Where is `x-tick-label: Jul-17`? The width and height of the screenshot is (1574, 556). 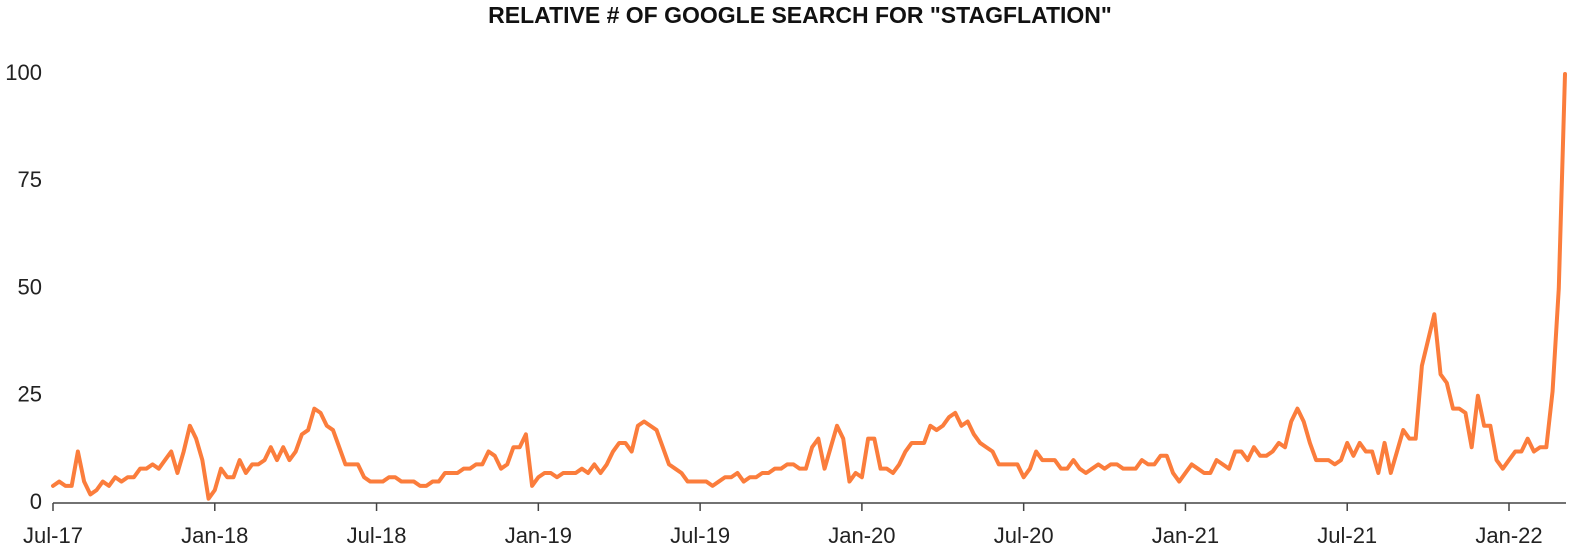
x-tick-label: Jul-17 is located at coordinates (53, 535).